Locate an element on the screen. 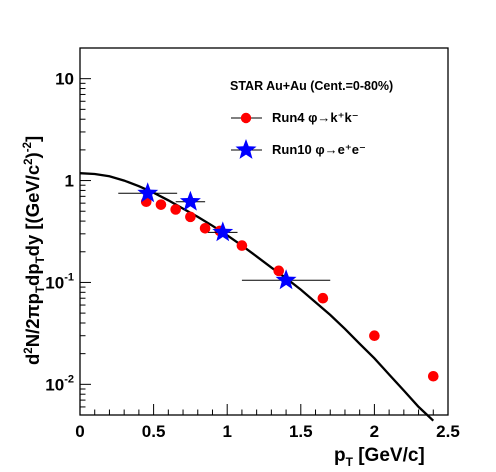 Image resolution: width=496 pixels, height=472 pixels. x-axis: 0 0.5 1 1.5 2 2.5 is located at coordinates (267, 422).